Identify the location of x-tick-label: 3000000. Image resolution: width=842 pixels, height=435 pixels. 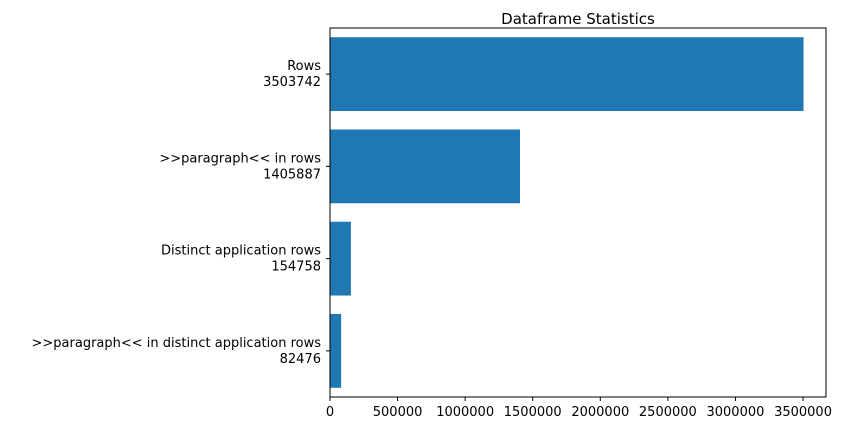
(735, 412).